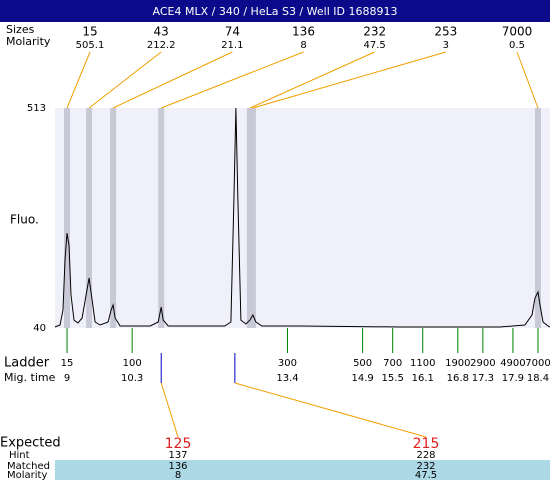 The width and height of the screenshot is (550, 480). What do you see at coordinates (36, 108) in the screenshot?
I see `y-tick-label: 513` at bounding box center [36, 108].